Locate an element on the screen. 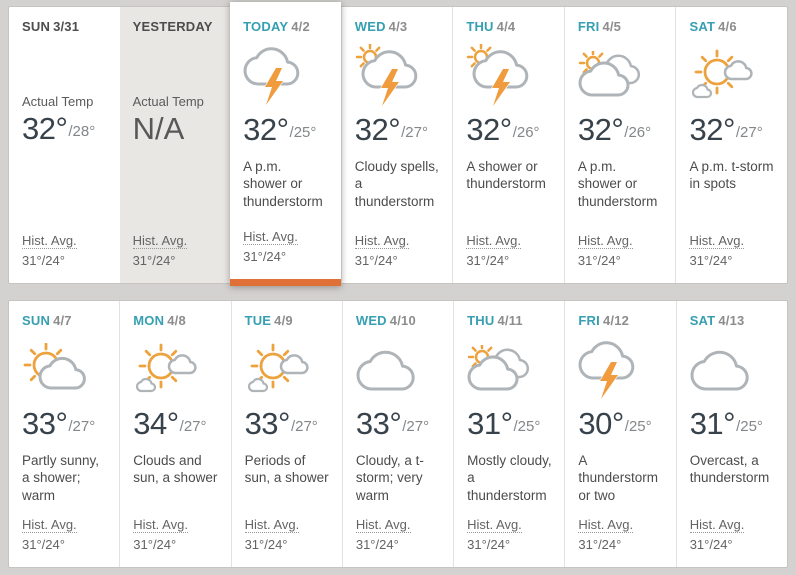 The width and height of the screenshot is (796, 575). date-label: 4/5 is located at coordinates (612, 26).